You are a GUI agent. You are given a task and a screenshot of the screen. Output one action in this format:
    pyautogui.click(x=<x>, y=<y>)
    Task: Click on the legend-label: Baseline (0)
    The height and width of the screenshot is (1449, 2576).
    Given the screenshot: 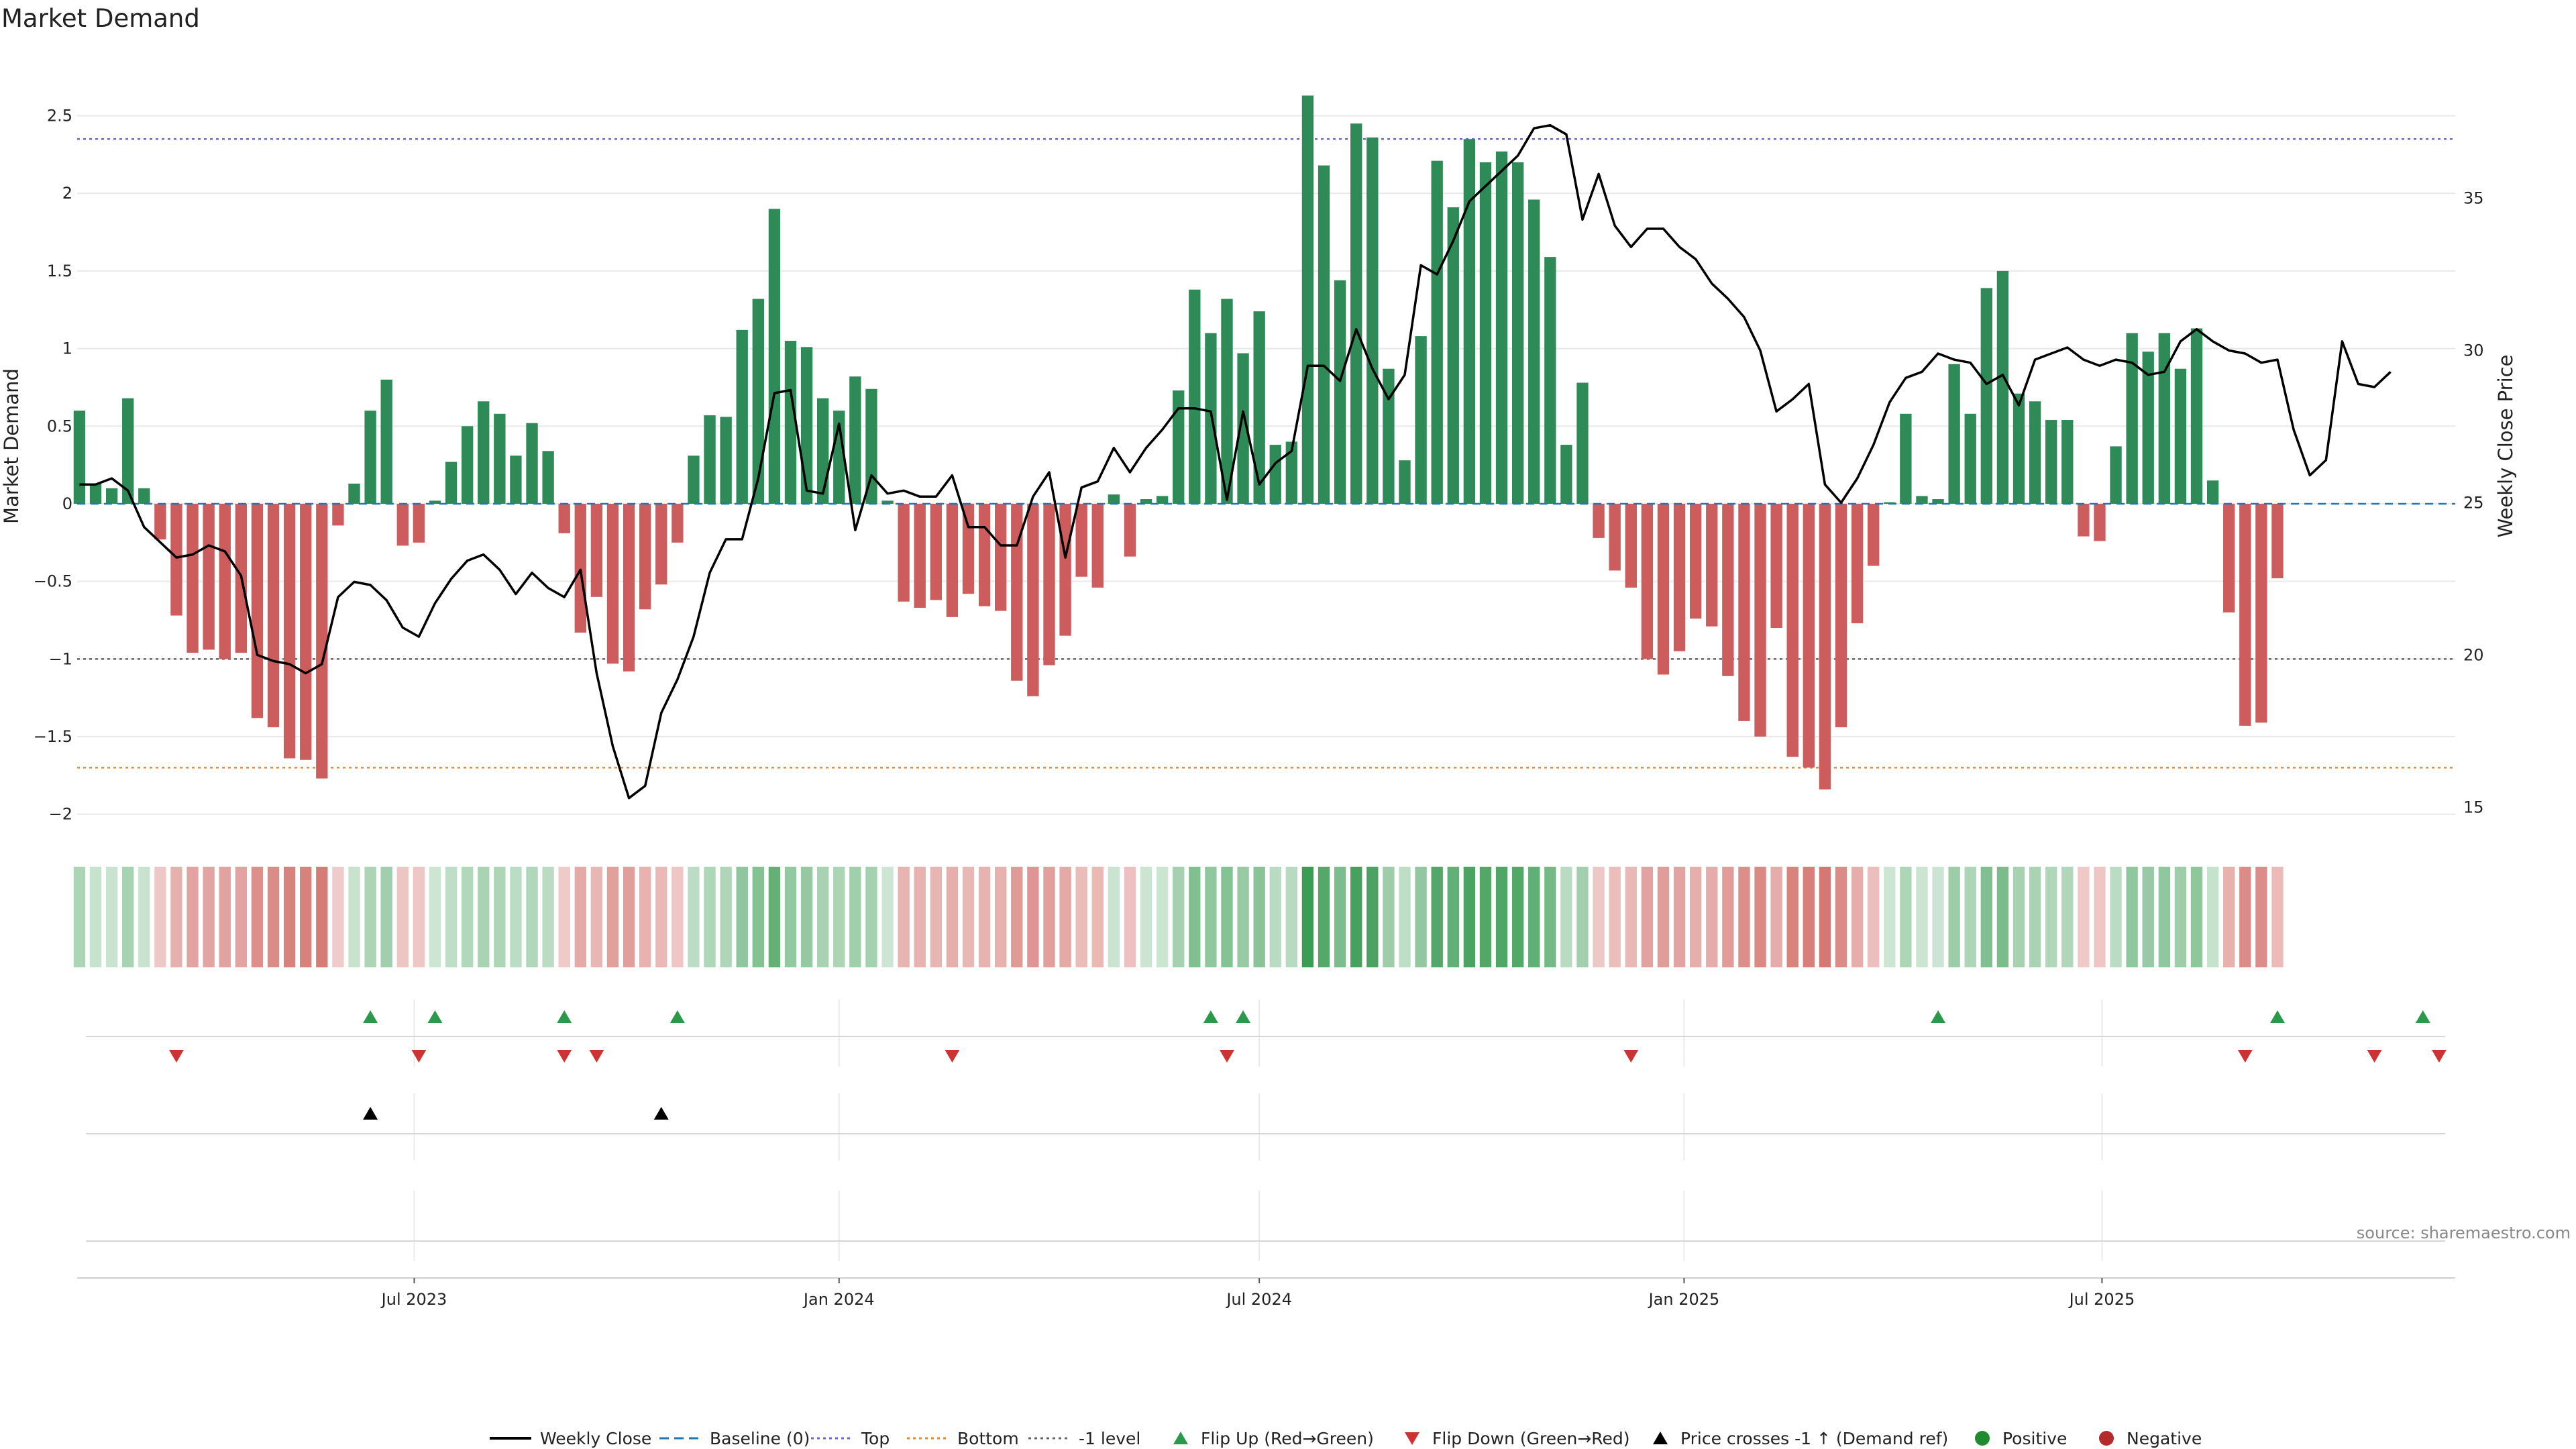 What is the action you would take?
    pyautogui.click(x=760, y=1438)
    